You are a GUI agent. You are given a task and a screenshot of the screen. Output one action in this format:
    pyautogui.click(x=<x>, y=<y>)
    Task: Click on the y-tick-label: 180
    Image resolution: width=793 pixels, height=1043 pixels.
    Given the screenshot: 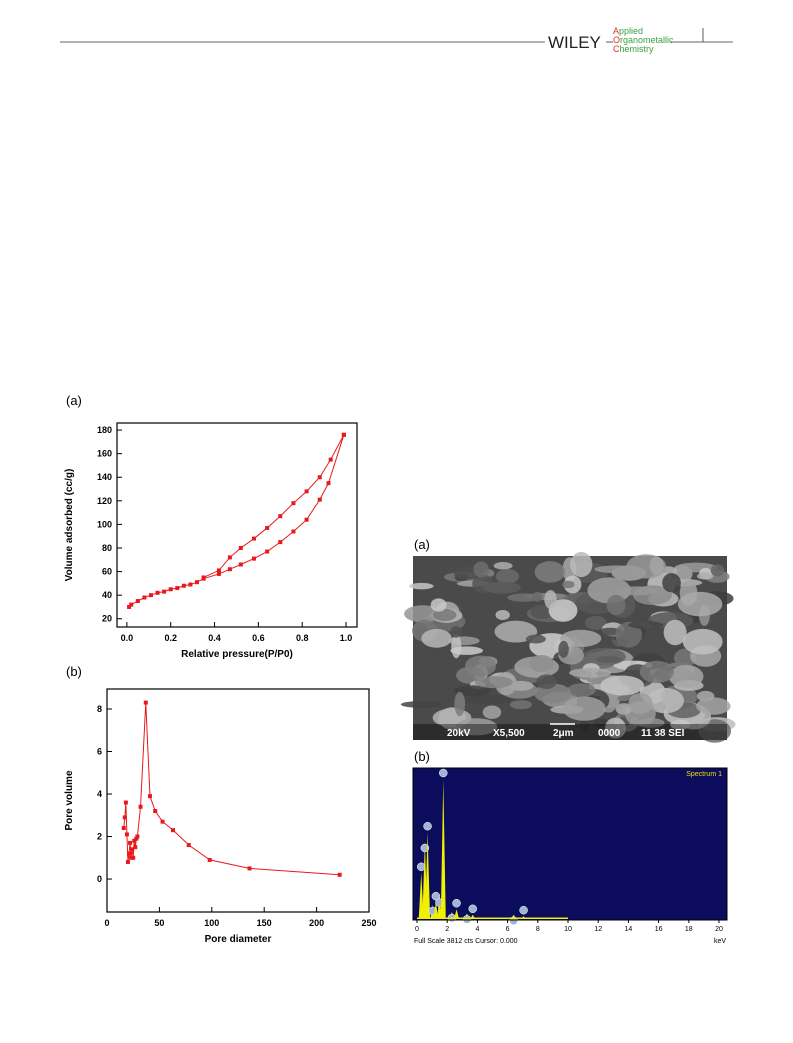 What is the action you would take?
    pyautogui.click(x=104, y=430)
    